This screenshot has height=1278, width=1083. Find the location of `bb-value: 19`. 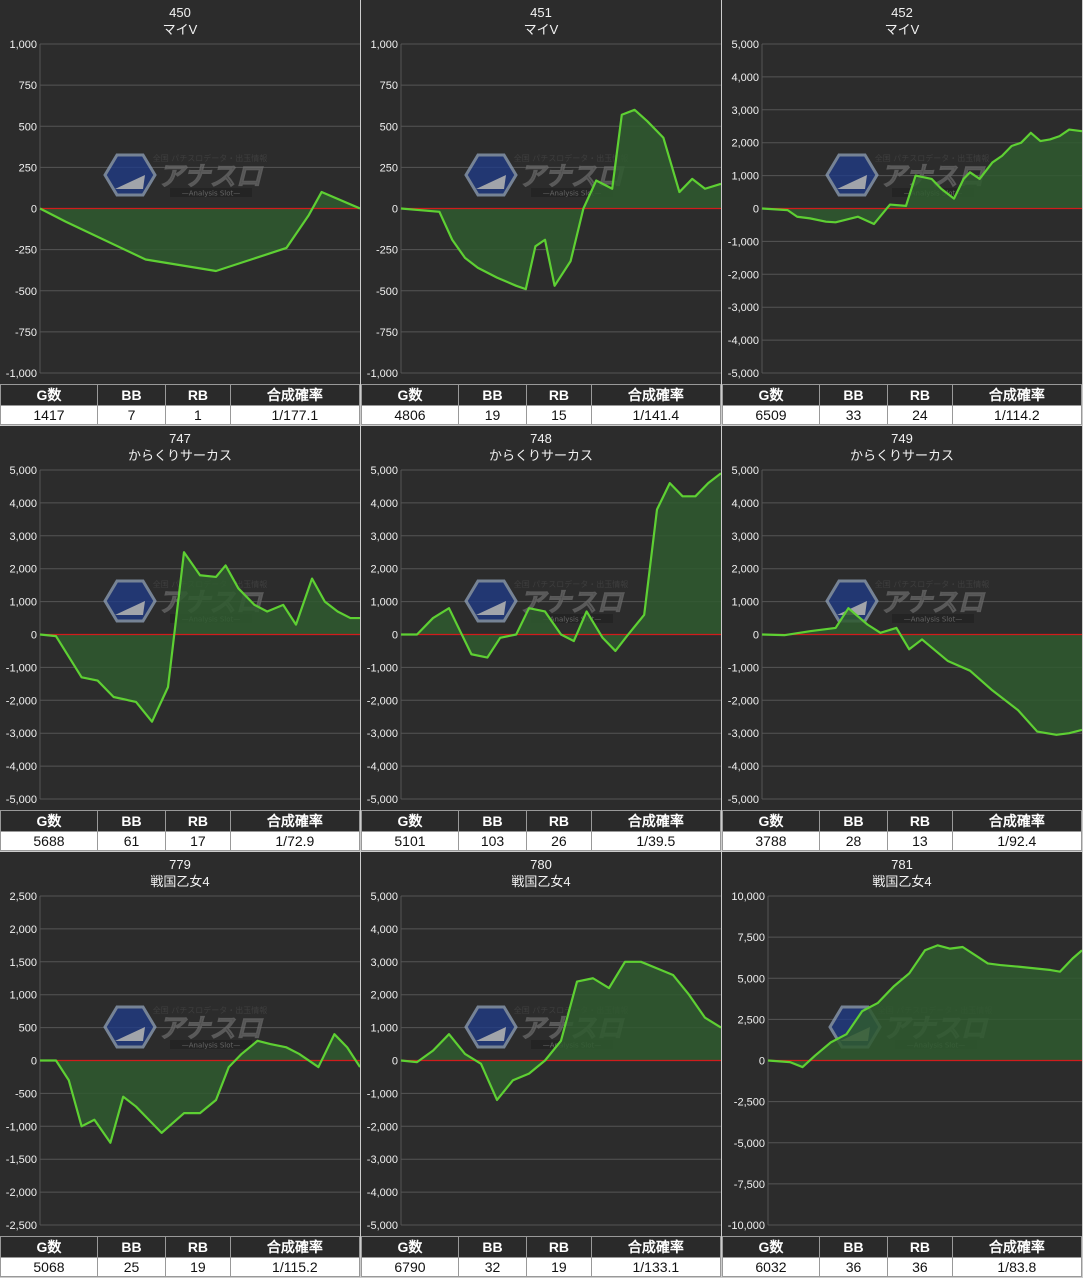

bb-value: 19 is located at coordinates (492, 415).